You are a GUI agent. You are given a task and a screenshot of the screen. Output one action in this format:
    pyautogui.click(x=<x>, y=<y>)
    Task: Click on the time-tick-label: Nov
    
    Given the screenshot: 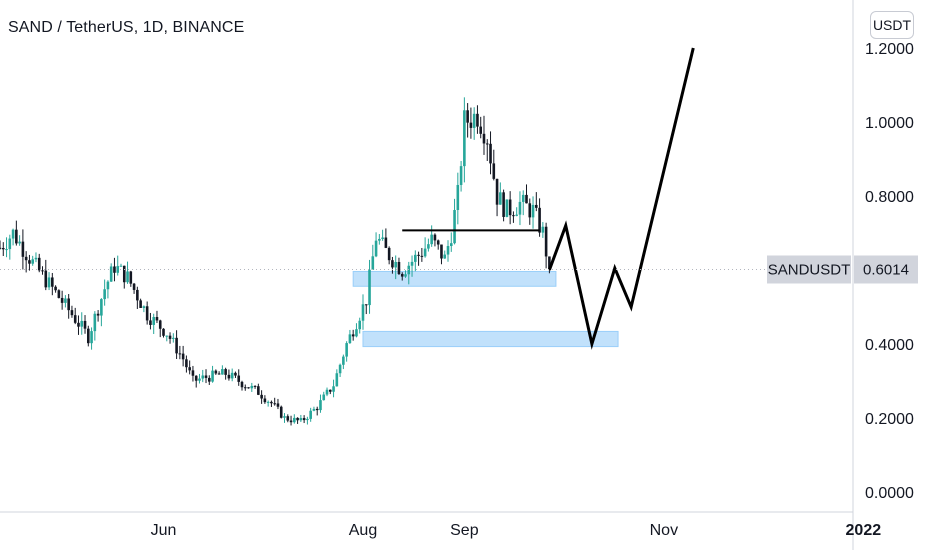 What is the action you would take?
    pyautogui.click(x=664, y=530)
    